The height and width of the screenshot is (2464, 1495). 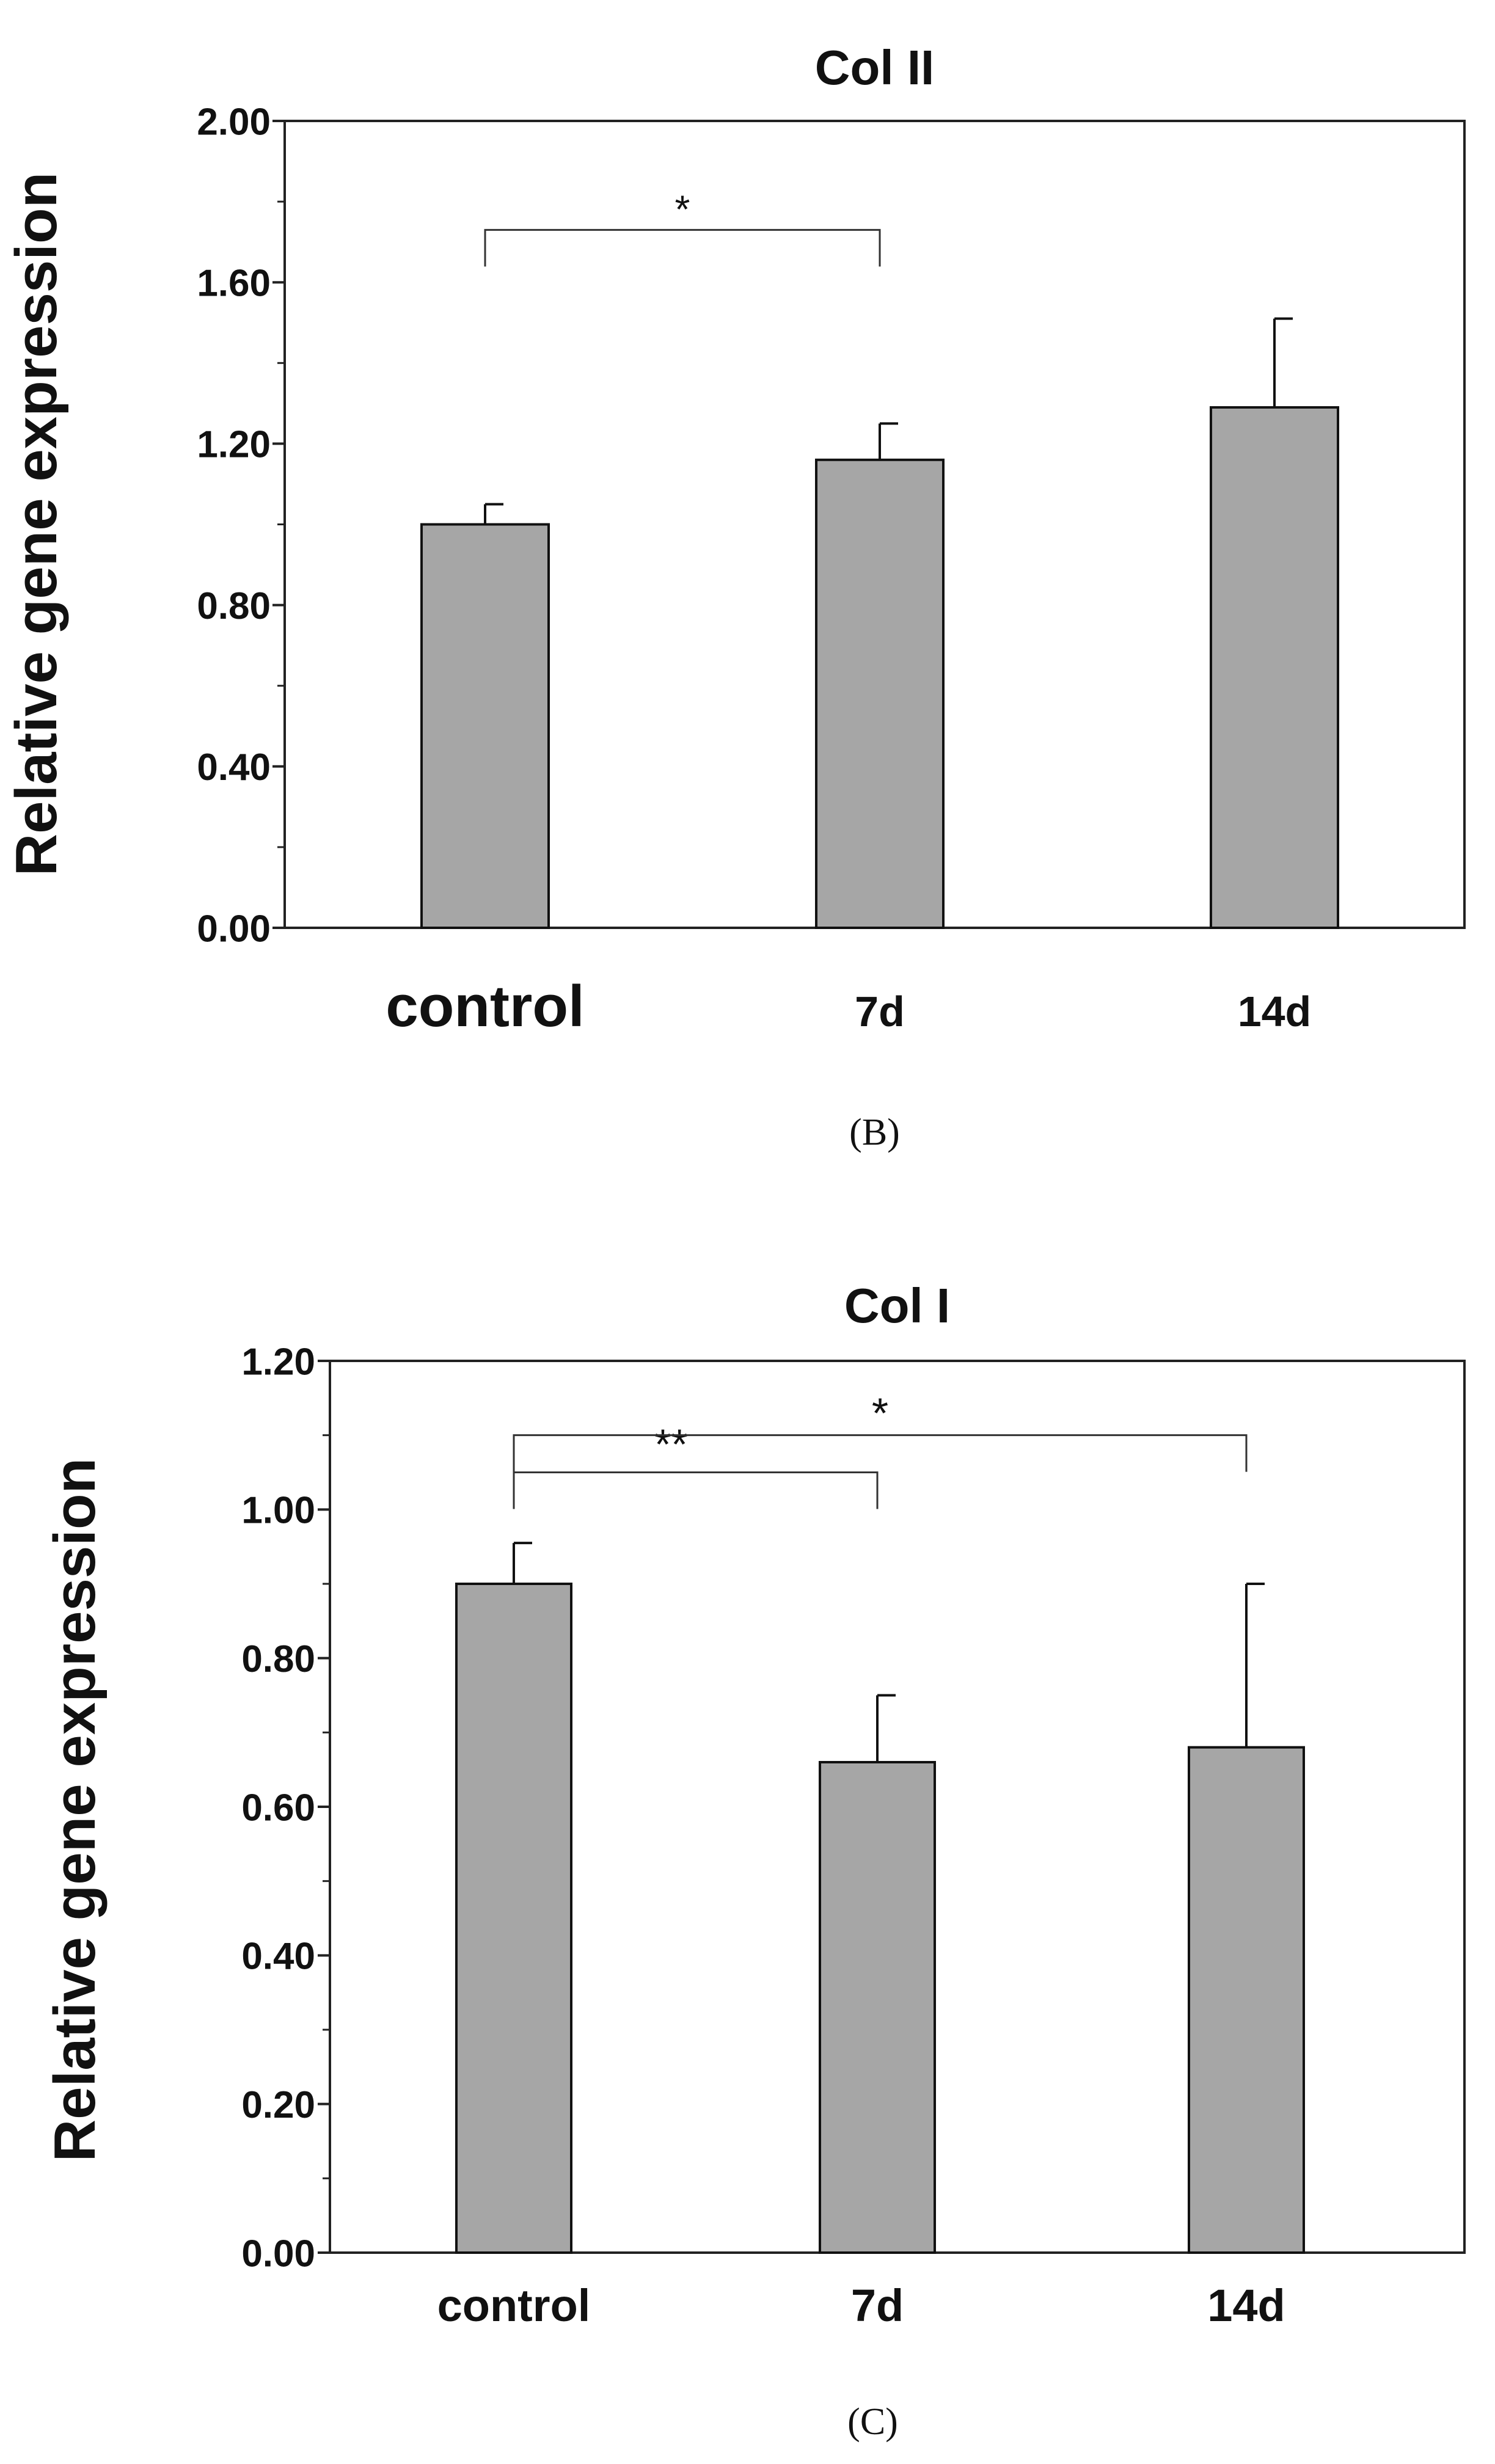 I want to click on y-tick-label: 0.20, so click(x=278, y=2105).